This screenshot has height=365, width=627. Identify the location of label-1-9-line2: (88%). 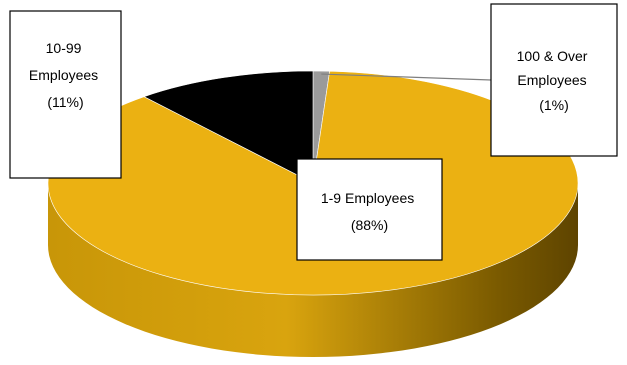
(369, 225).